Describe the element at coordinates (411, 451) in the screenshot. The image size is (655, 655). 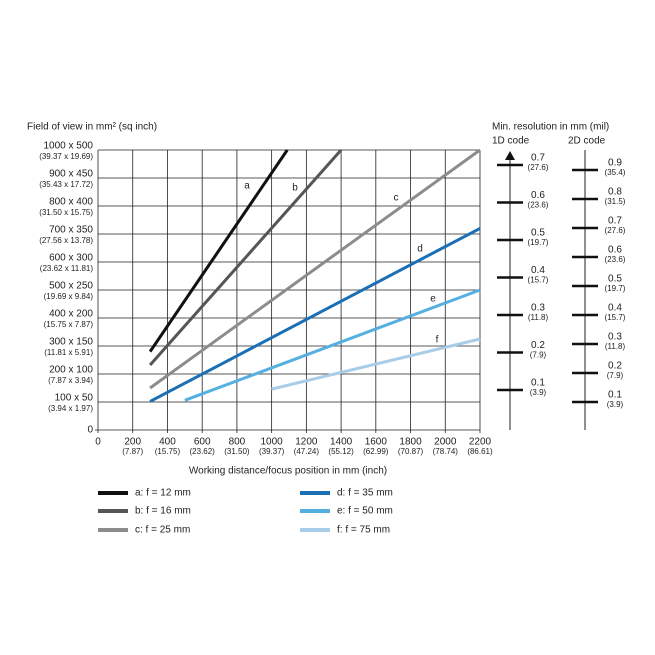
I see `x-tick-sublabel: (70.87)` at that location.